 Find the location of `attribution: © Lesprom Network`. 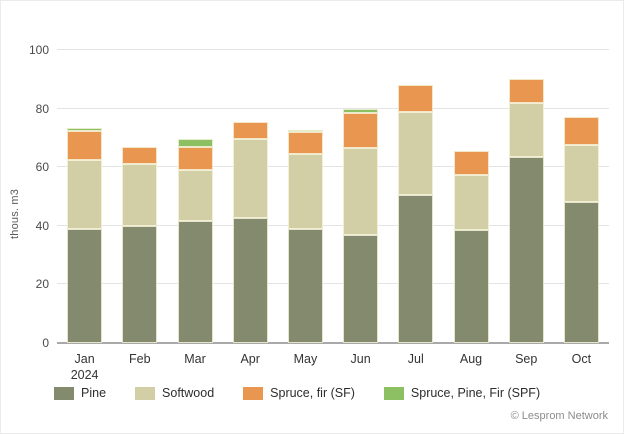

attribution: © Lesprom Network is located at coordinates (559, 416).